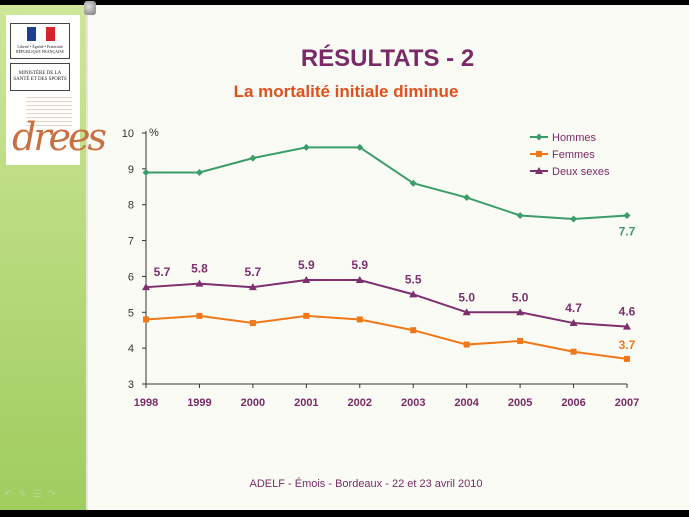  I want to click on drees-logo-text: drees, so click(59, 137).